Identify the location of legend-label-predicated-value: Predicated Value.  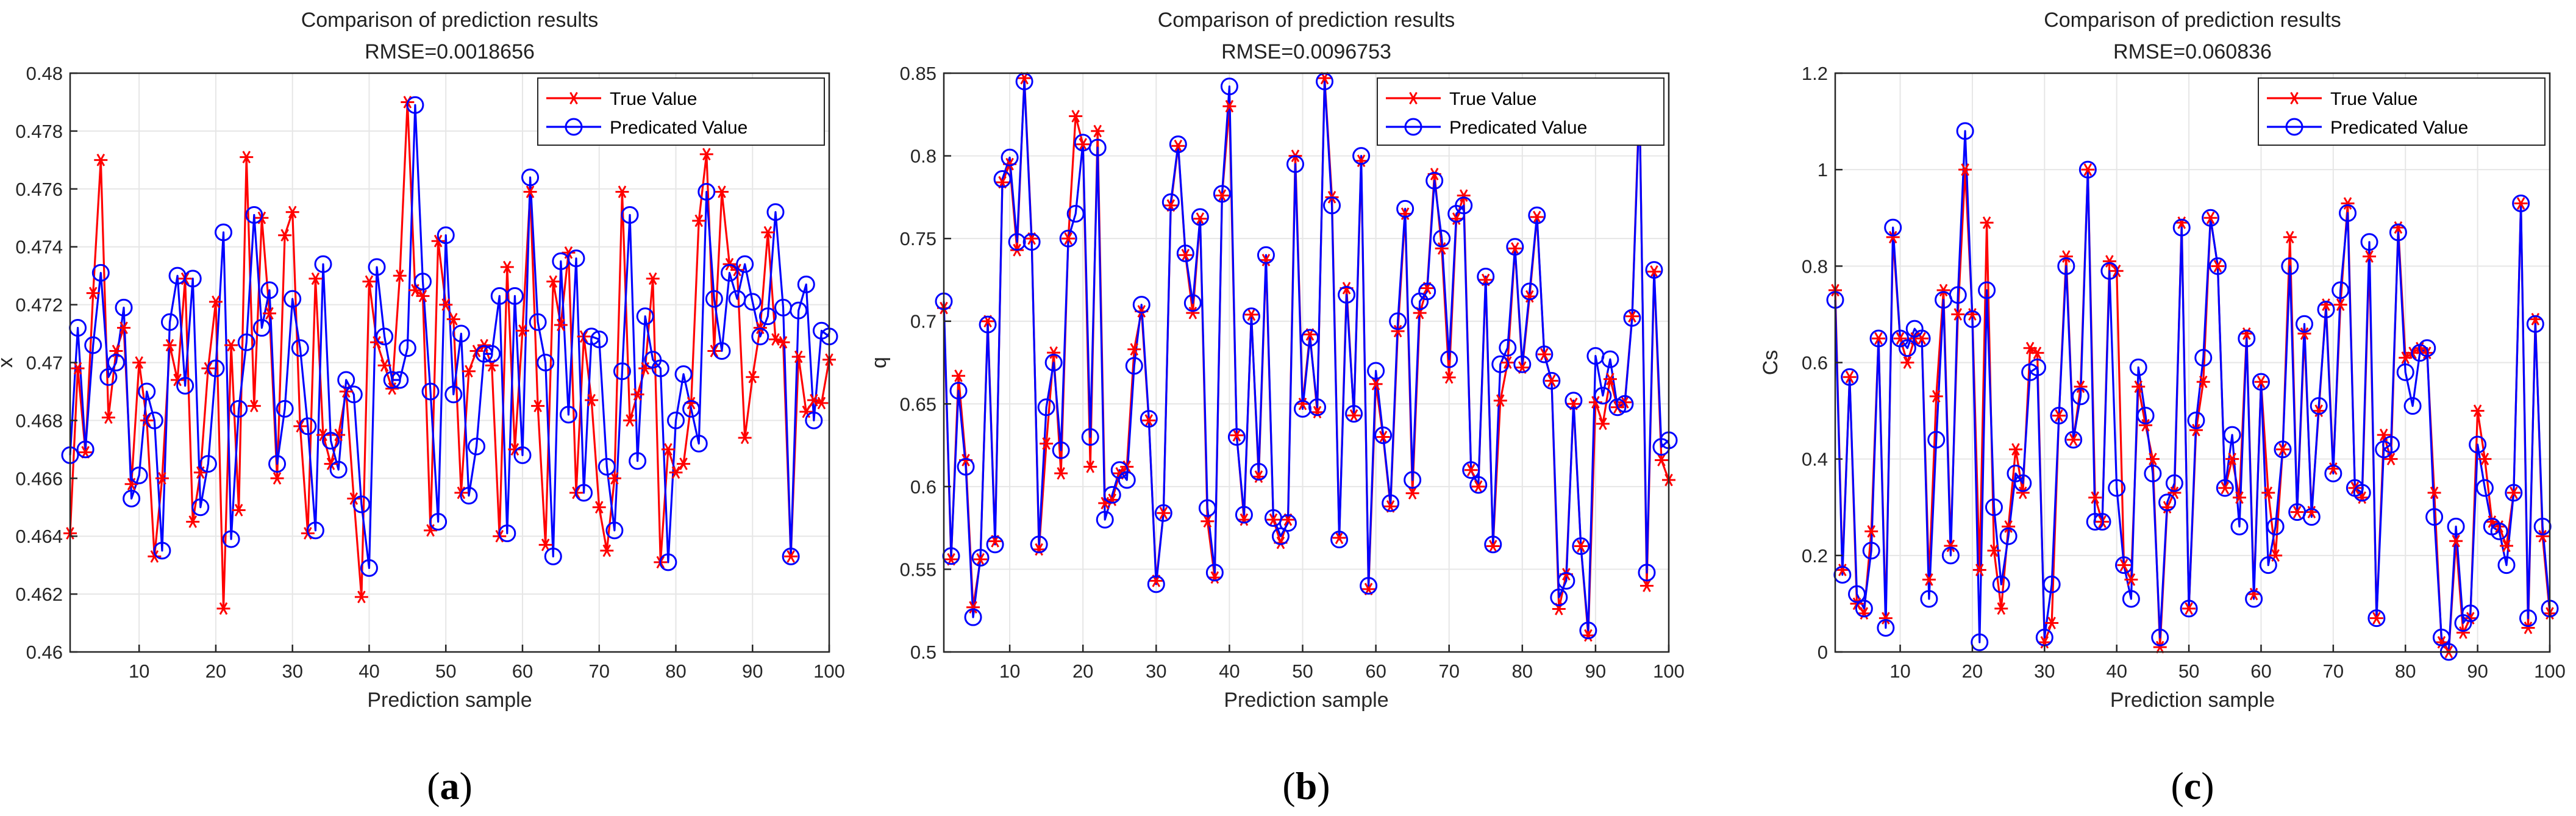
(1518, 128).